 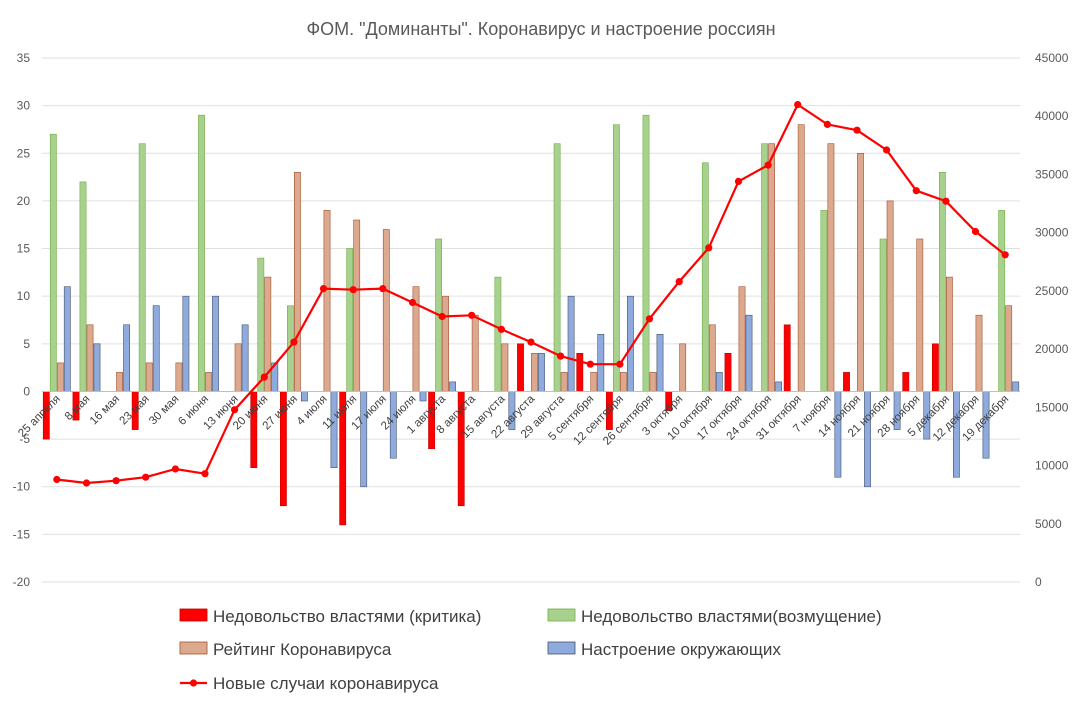 I want to click on y-left-tick-label: 20, so click(x=24, y=201).